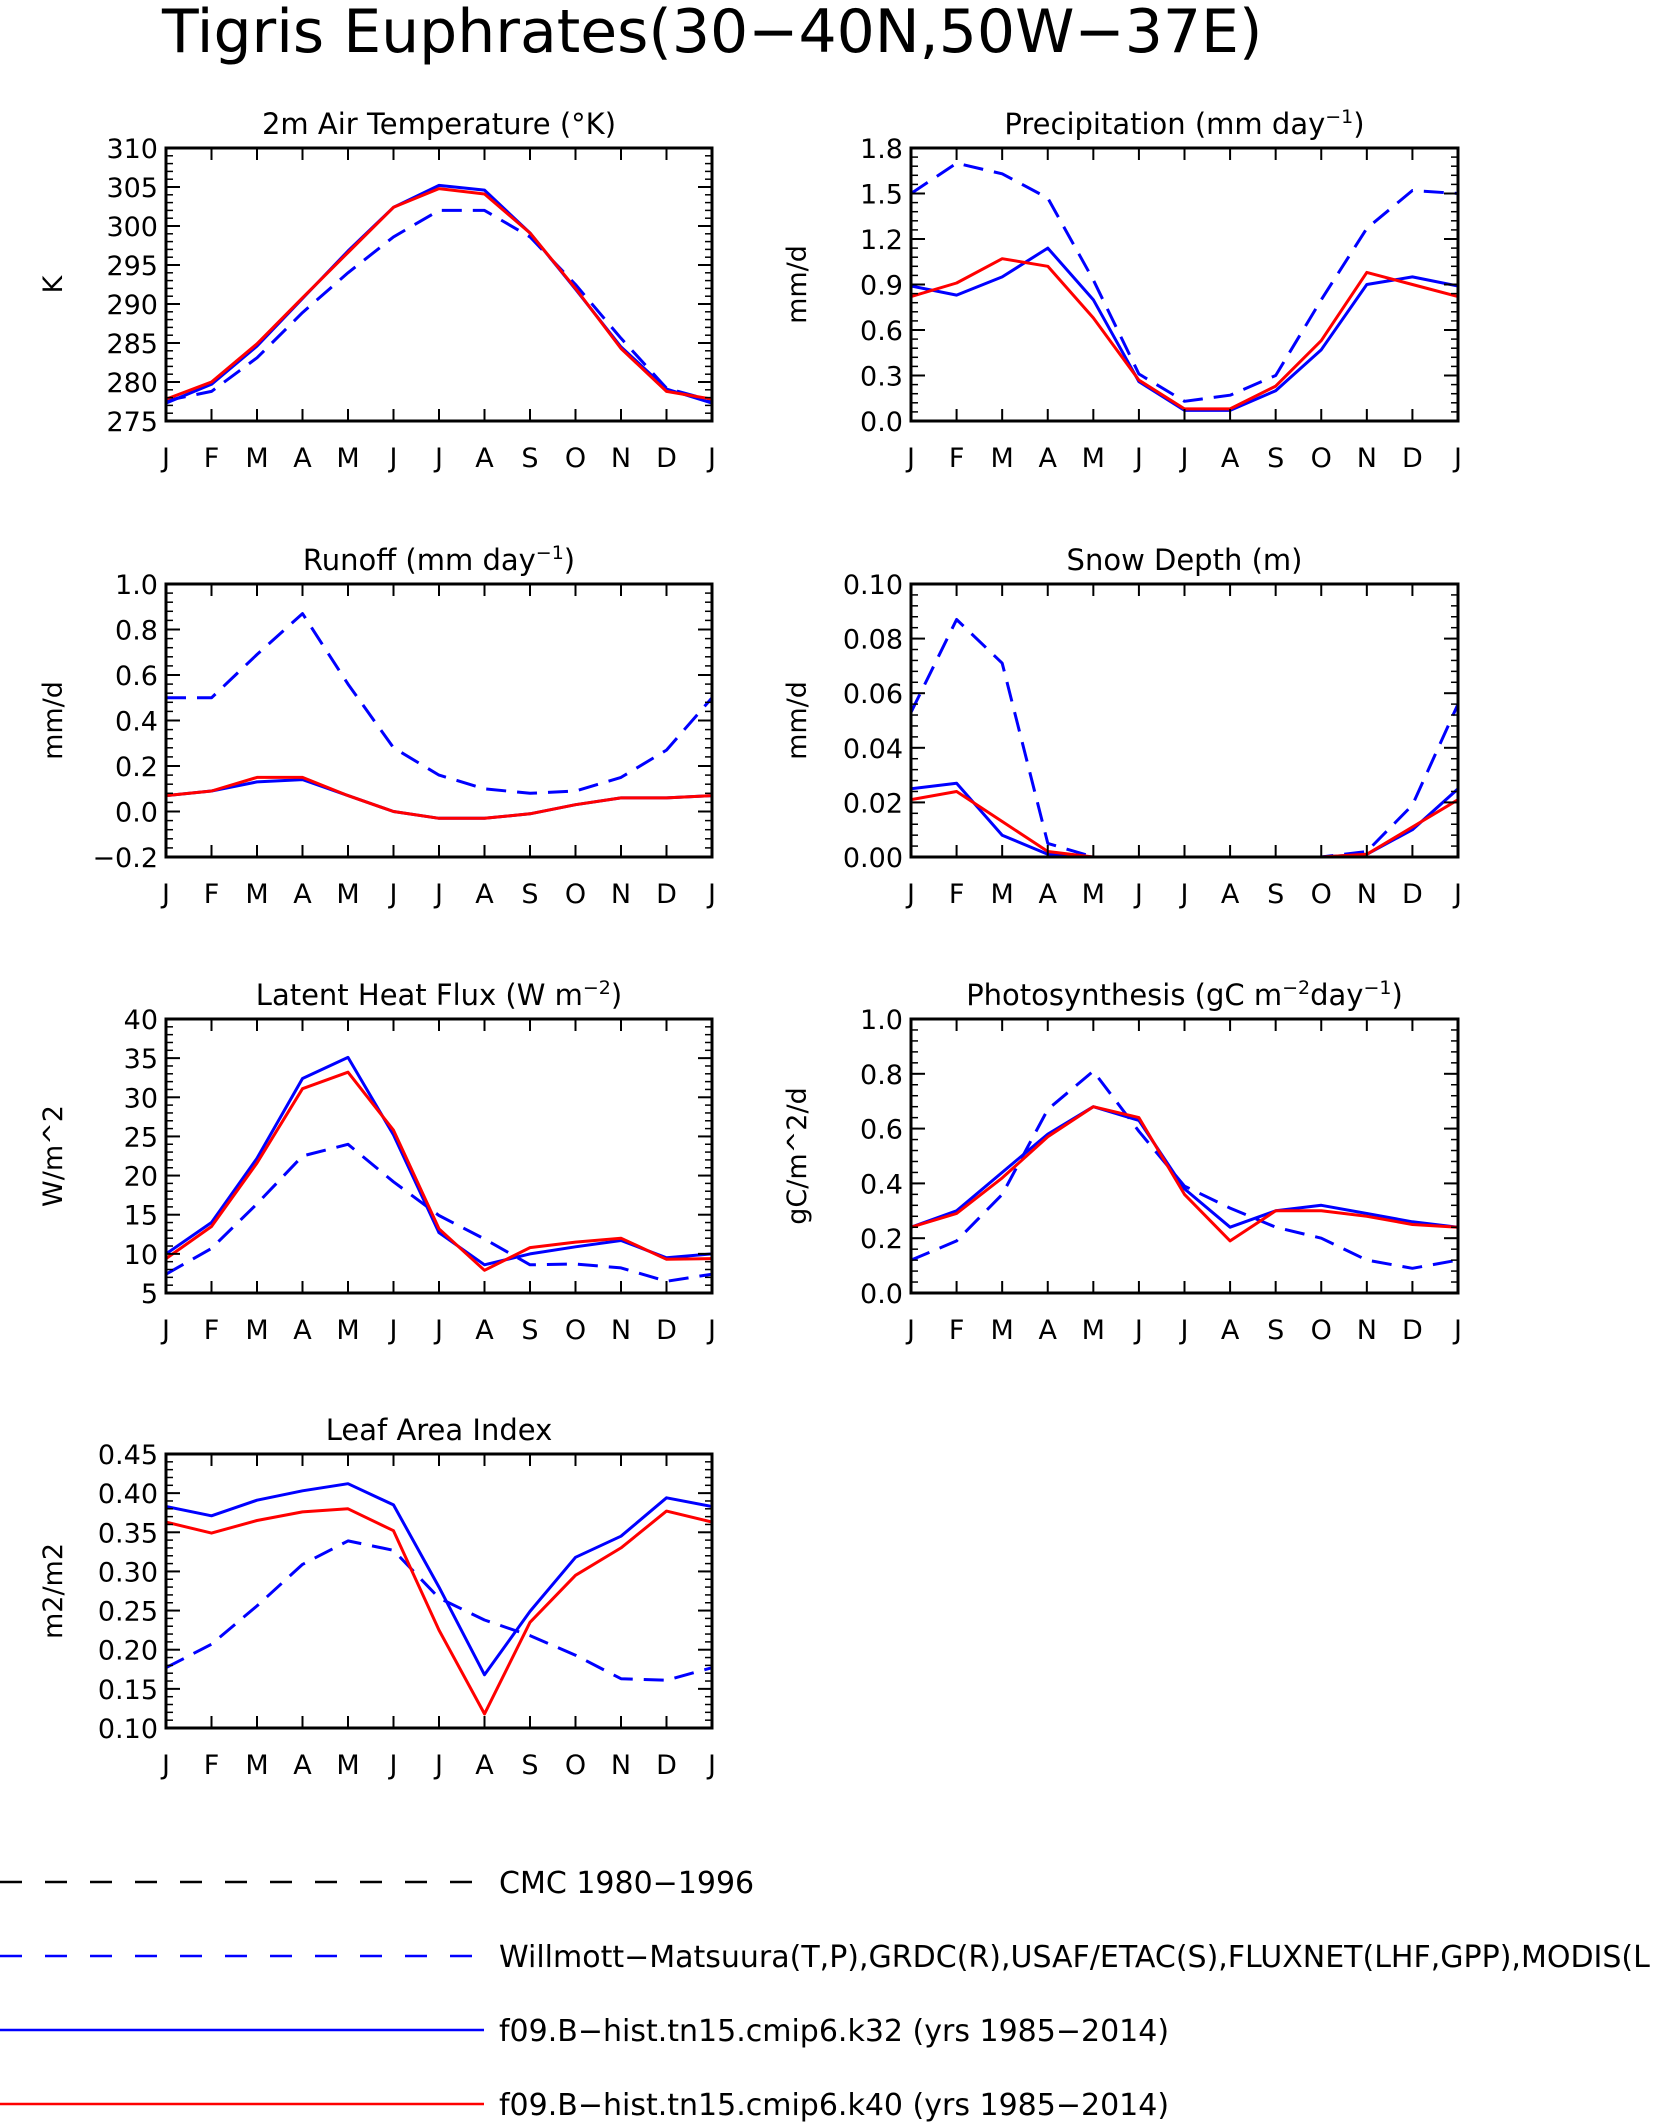  What do you see at coordinates (136, 585) in the screenshot?
I see `y-tick-label: 1.0` at bounding box center [136, 585].